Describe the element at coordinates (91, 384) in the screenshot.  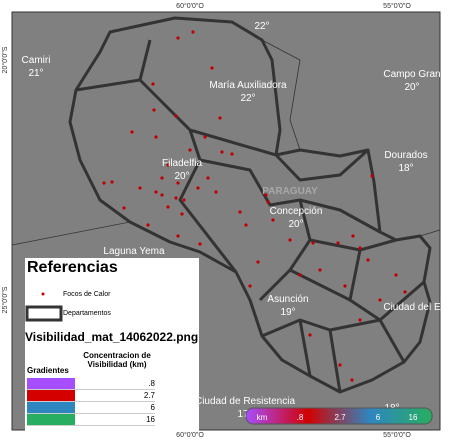
I see `table-row: .8` at that location.